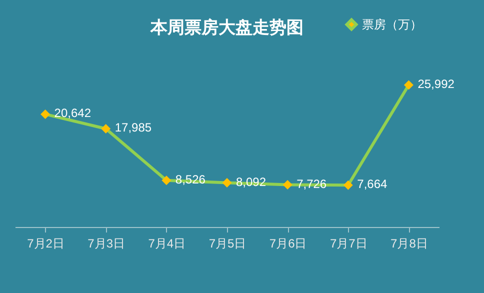  Describe the element at coordinates (107, 243) in the screenshot. I see `x-tick-label: 7月3日` at that location.